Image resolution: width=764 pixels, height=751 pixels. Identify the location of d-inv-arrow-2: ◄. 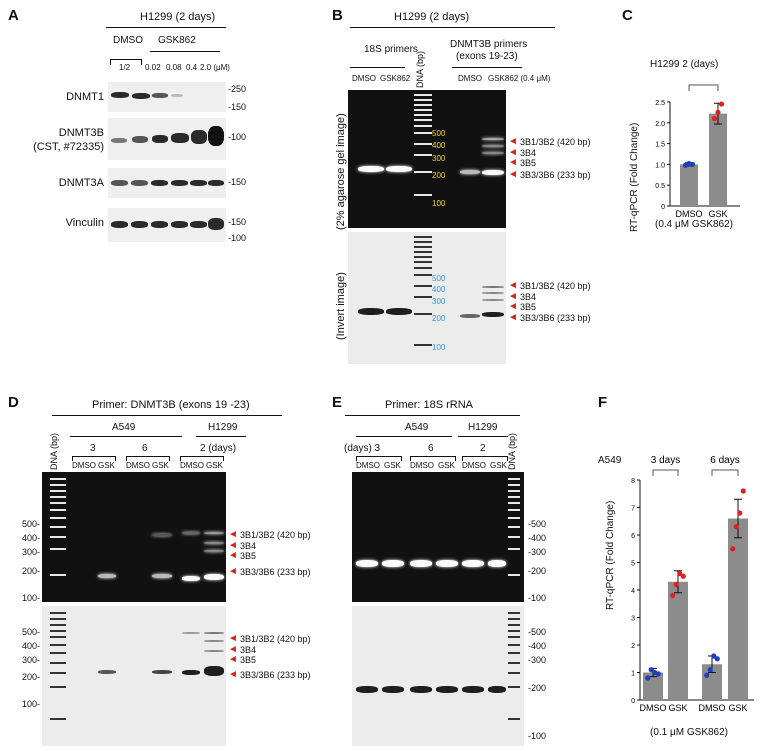
(233, 649).